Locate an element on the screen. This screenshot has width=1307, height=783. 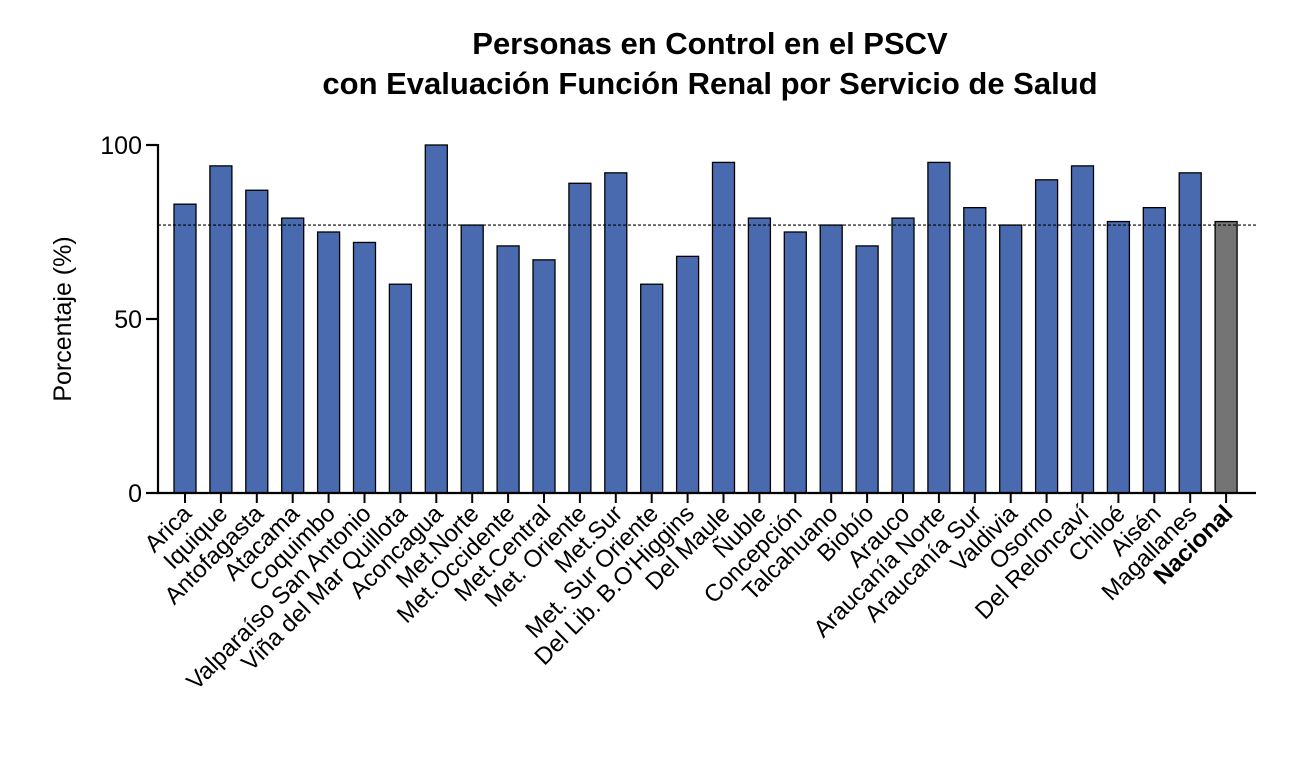
y-tick-label: 100 is located at coordinates (121, 146).